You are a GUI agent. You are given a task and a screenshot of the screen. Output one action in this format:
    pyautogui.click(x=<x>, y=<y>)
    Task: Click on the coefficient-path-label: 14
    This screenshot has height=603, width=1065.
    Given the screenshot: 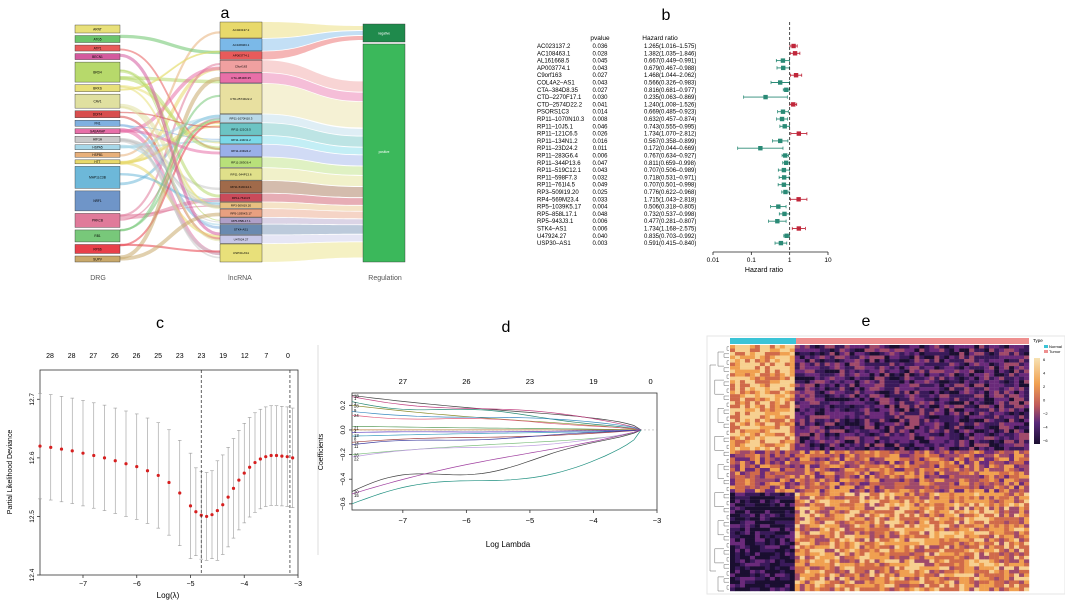 What is the action you would take?
    pyautogui.click(x=356, y=442)
    